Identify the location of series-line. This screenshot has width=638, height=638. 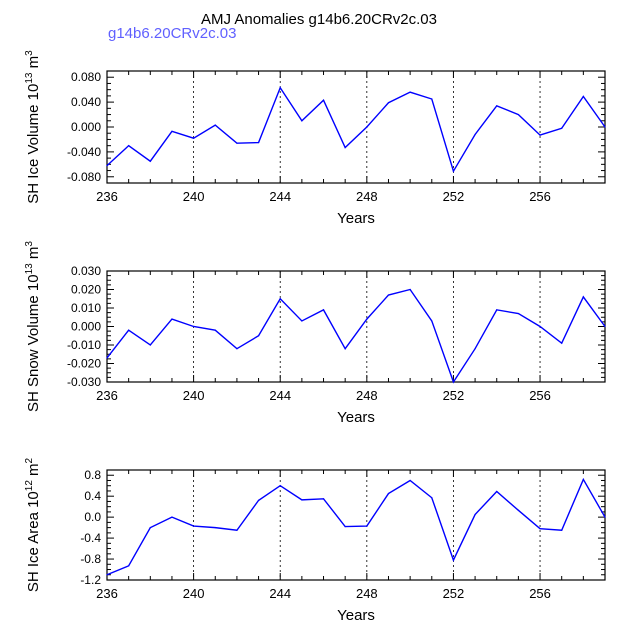
(356, 336).